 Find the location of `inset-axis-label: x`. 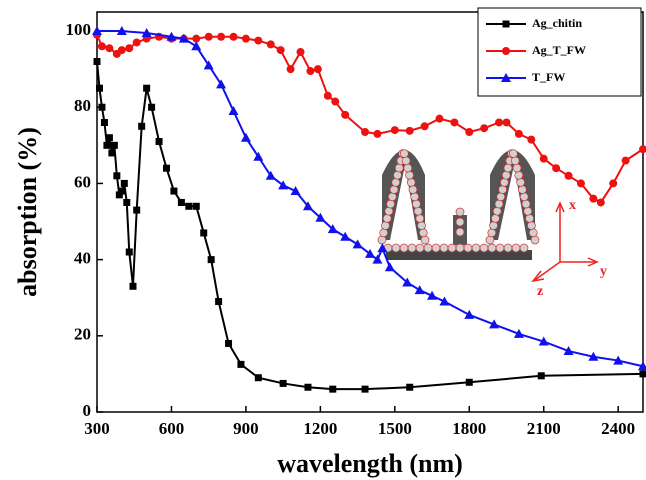

inset-axis-label: x is located at coordinates (572, 205).